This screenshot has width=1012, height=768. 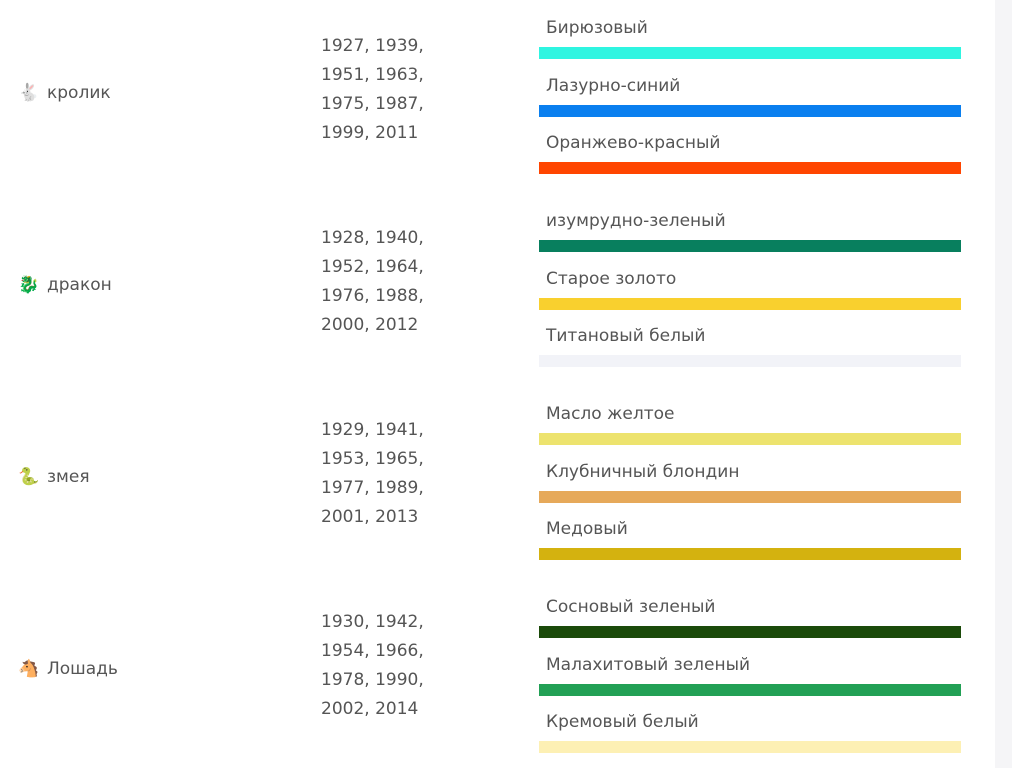 What do you see at coordinates (29, 477) in the screenshot?
I see `animal-icon: 🐍` at bounding box center [29, 477].